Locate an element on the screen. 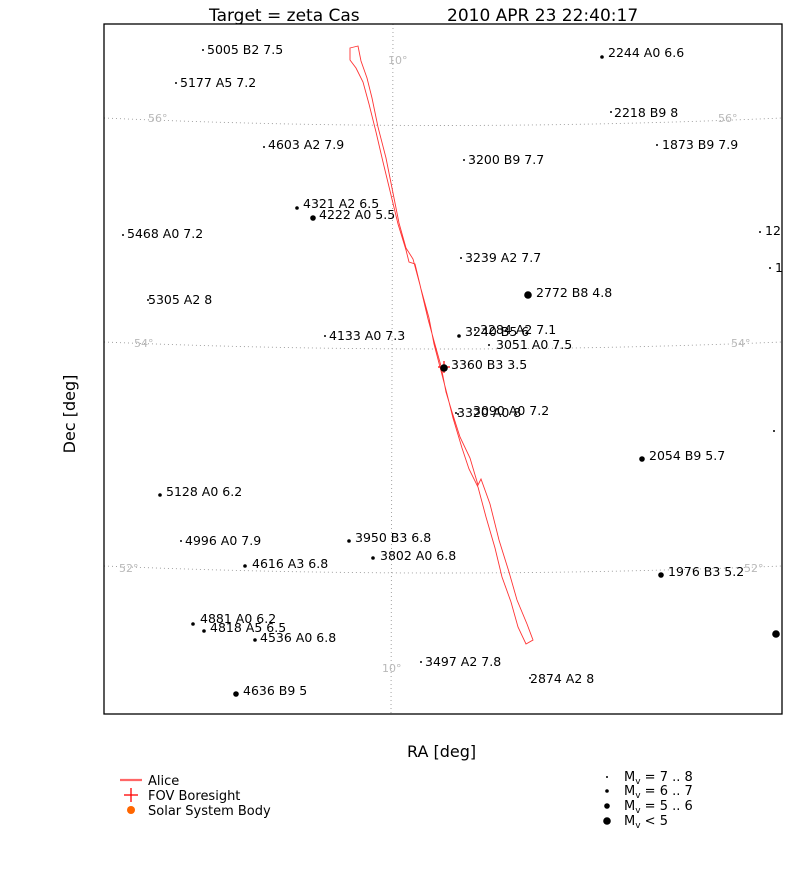  star-label: 1 is located at coordinates (779, 267).